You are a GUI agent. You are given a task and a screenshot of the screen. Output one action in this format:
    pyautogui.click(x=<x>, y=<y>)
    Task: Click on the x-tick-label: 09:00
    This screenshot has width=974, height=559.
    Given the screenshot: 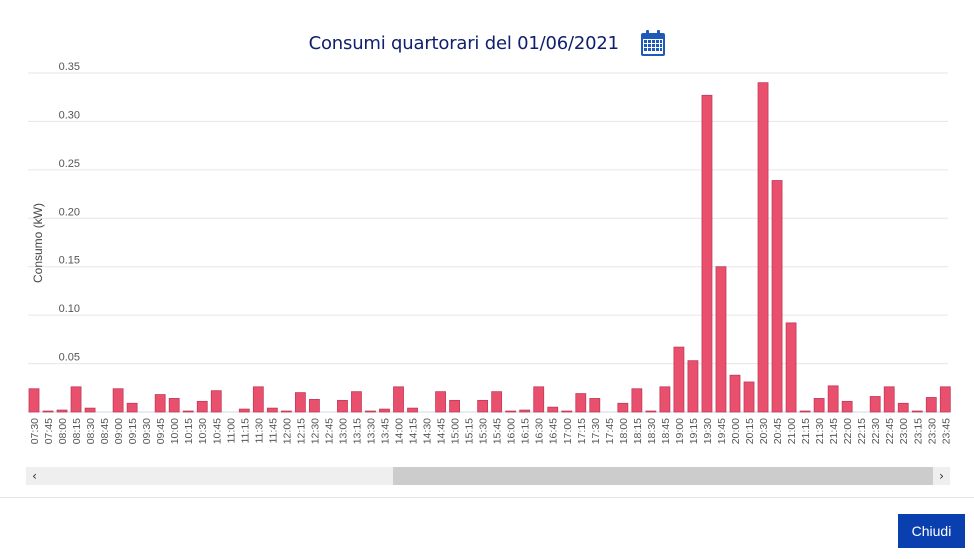 What is the action you would take?
    pyautogui.click(x=119, y=431)
    